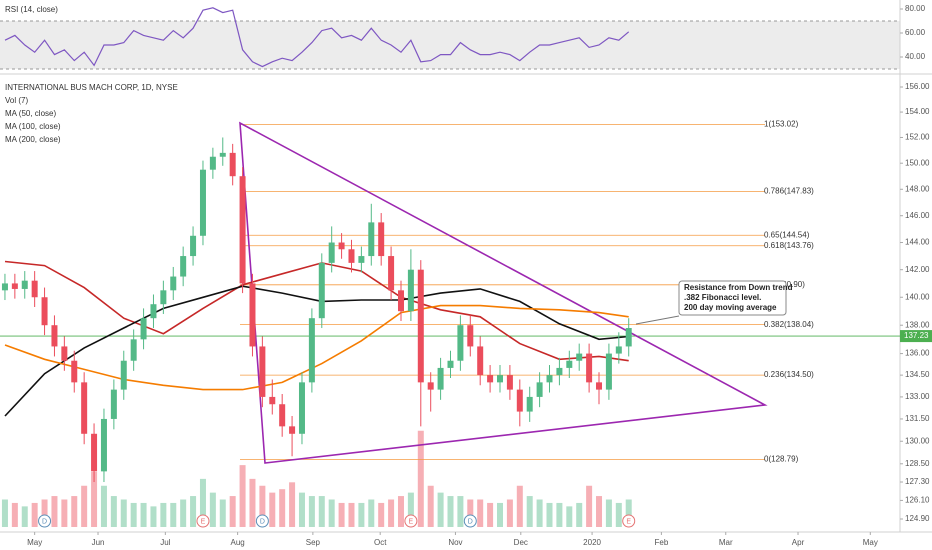 Image resolution: width=932 pixels, height=550 pixels. I want to click on chart-title: INTERNATIONAL BUS MACH CORP, 1D, NYSE, so click(91, 87).